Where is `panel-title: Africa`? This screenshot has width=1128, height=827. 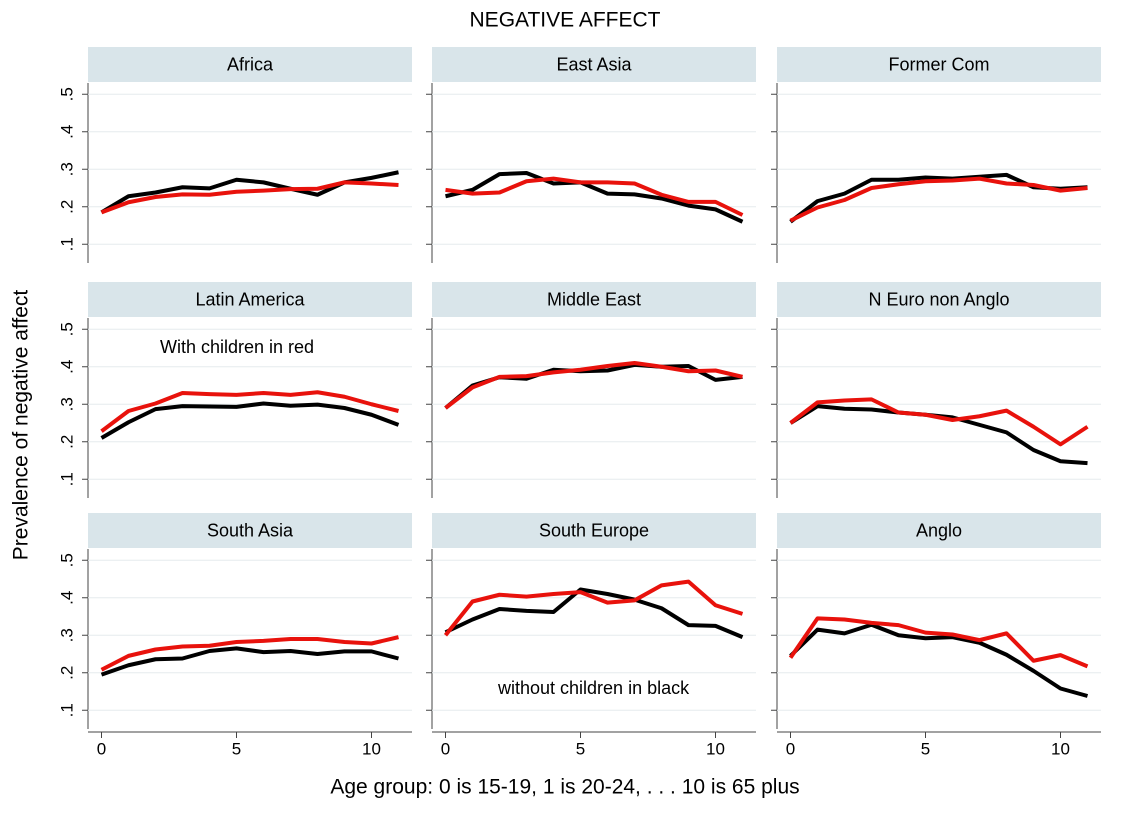 panel-title: Africa is located at coordinates (250, 64).